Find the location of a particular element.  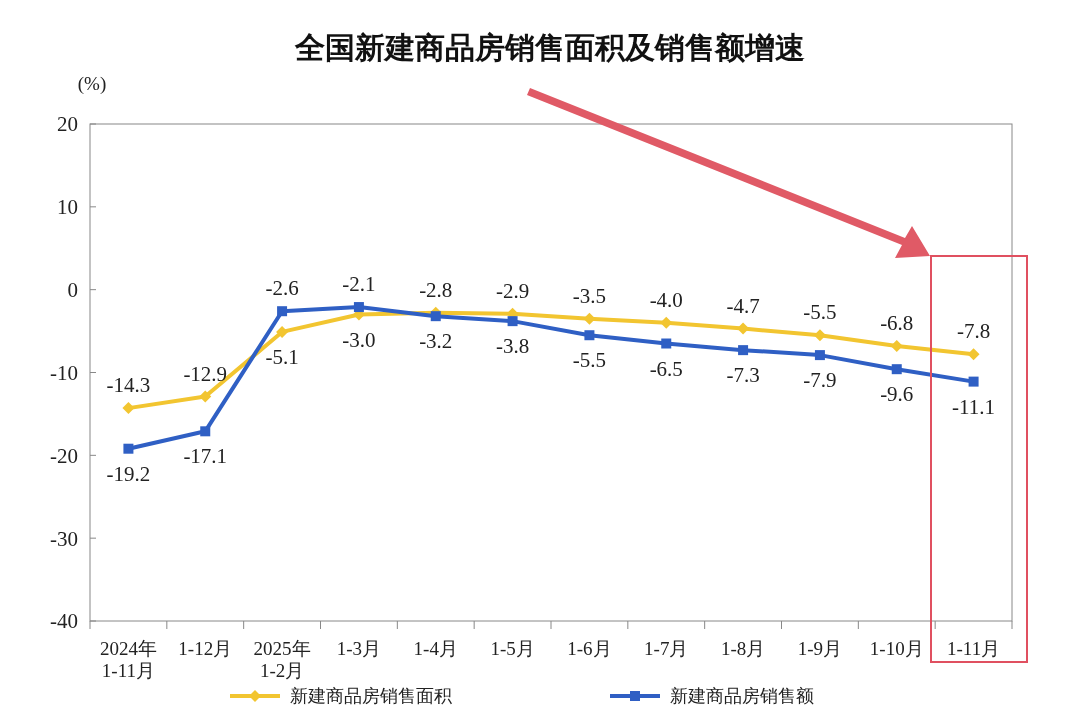

data-label: -4.7 is located at coordinates (743, 305).